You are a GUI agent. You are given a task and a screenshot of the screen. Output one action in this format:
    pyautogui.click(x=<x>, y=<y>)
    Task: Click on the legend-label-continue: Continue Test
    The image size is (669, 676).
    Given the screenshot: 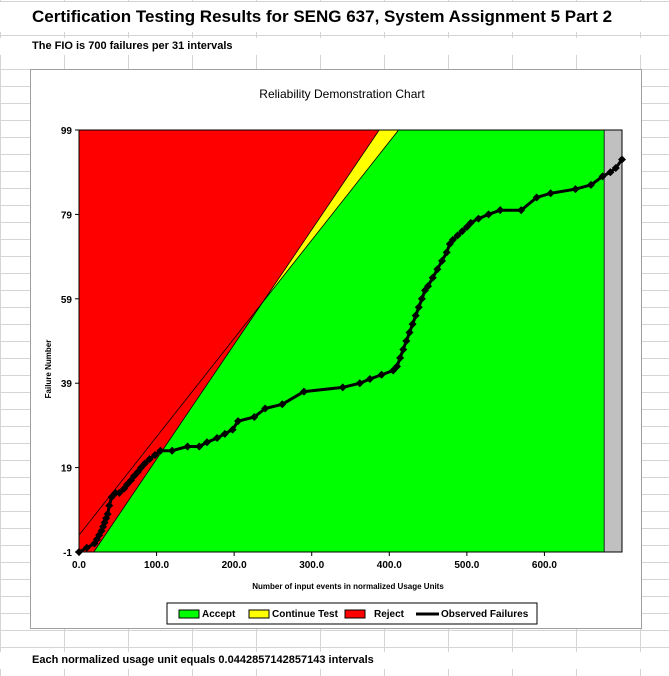 What is the action you would take?
    pyautogui.click(x=305, y=614)
    